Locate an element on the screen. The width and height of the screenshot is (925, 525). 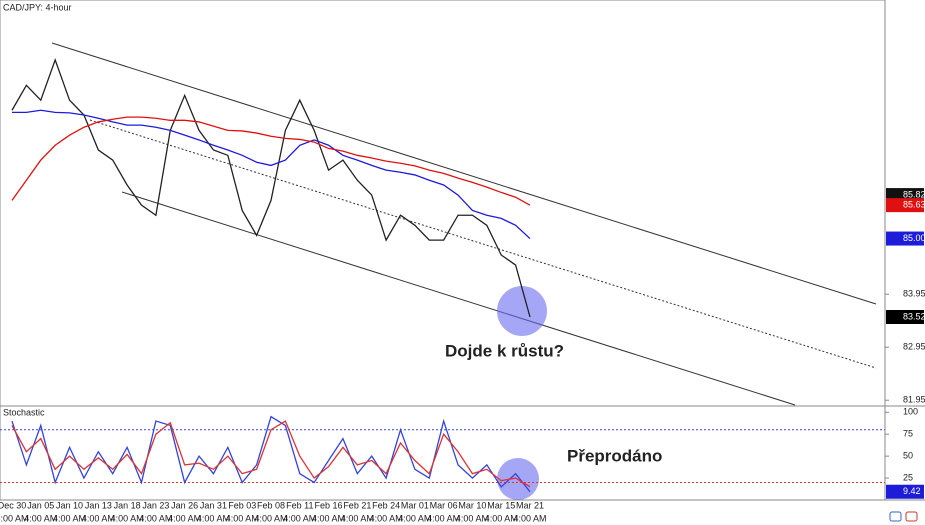
x-tick-label: Feb 16 is located at coordinates (329, 505).